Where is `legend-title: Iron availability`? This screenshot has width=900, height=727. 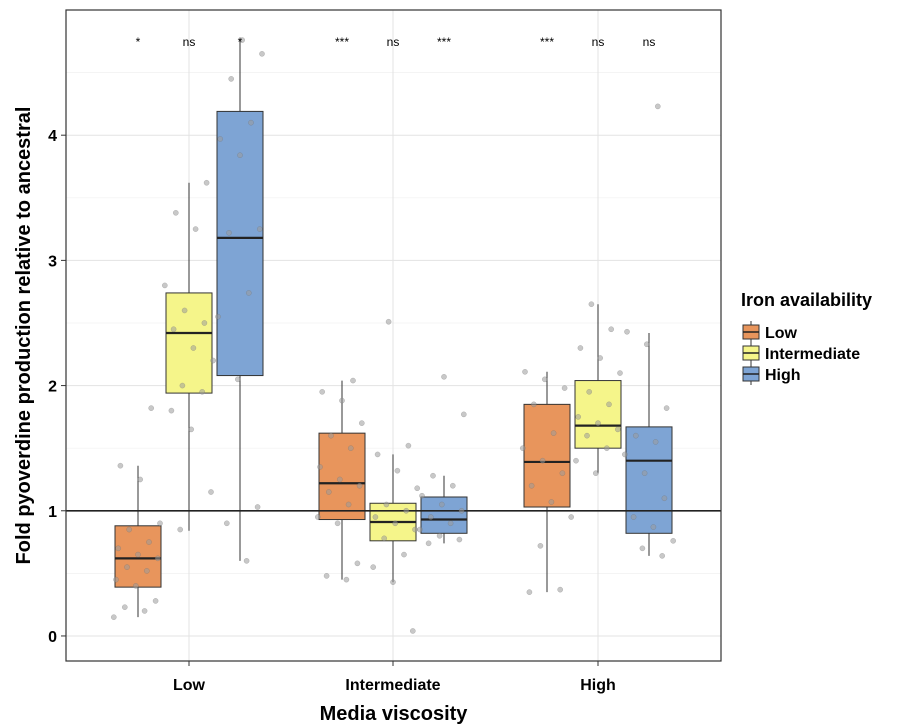
legend-title: Iron availability is located at coordinates (806, 300).